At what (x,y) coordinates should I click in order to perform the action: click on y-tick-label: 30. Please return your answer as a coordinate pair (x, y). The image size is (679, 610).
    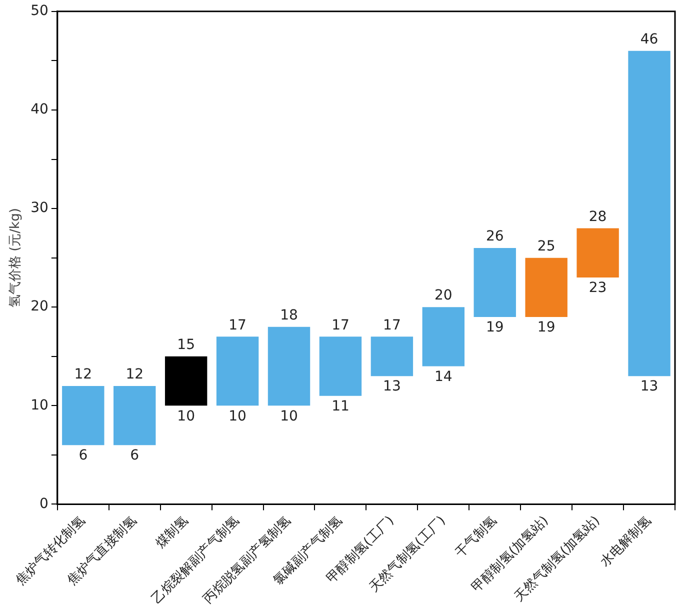
    Looking at the image, I should click on (39, 208).